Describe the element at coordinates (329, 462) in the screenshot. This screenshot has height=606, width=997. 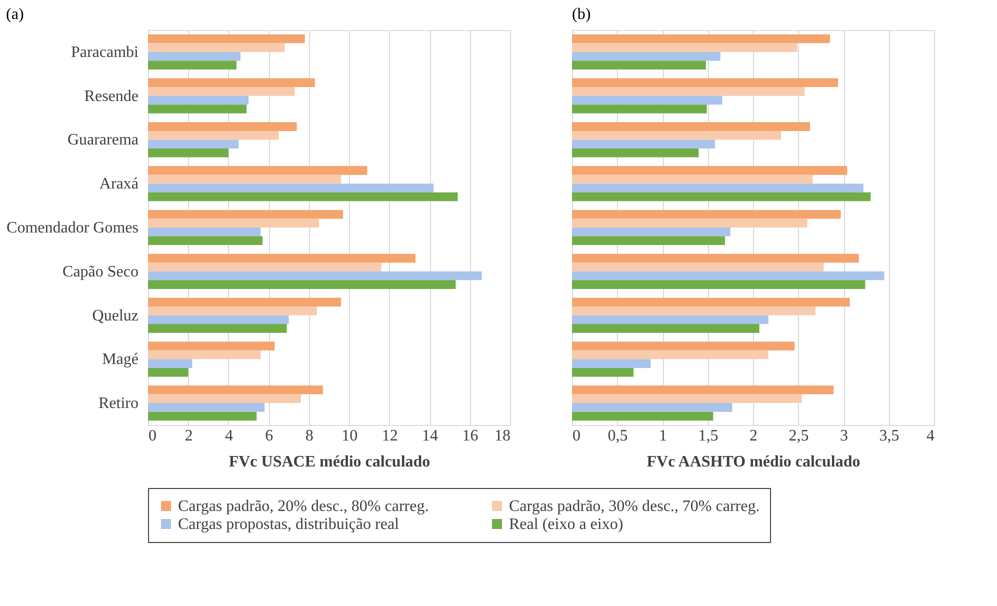
I see `x-axis-title: FVc USACE médio calculado` at that location.